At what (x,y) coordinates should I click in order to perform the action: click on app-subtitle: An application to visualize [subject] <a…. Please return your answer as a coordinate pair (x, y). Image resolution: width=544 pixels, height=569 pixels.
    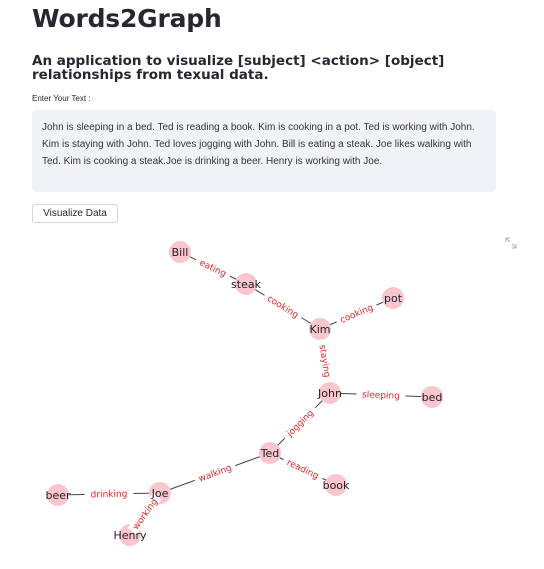
    Looking at the image, I should click on (238, 68).